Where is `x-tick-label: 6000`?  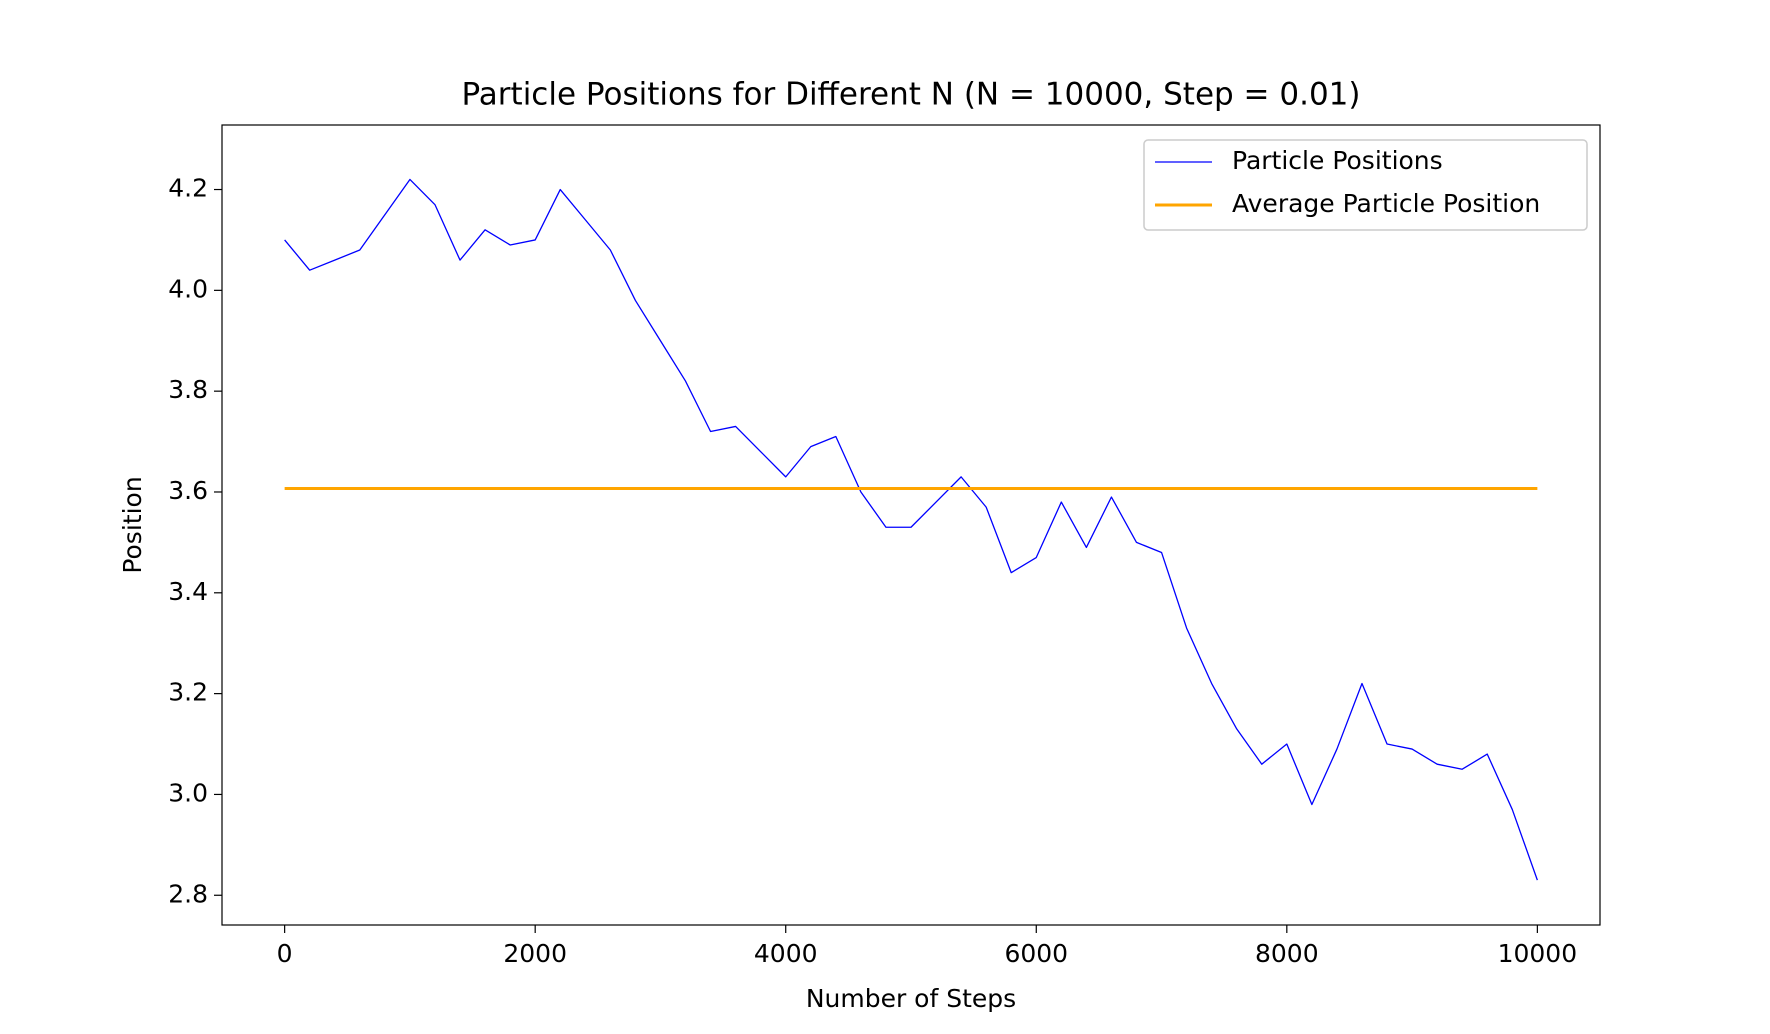
x-tick-label: 6000 is located at coordinates (1036, 953).